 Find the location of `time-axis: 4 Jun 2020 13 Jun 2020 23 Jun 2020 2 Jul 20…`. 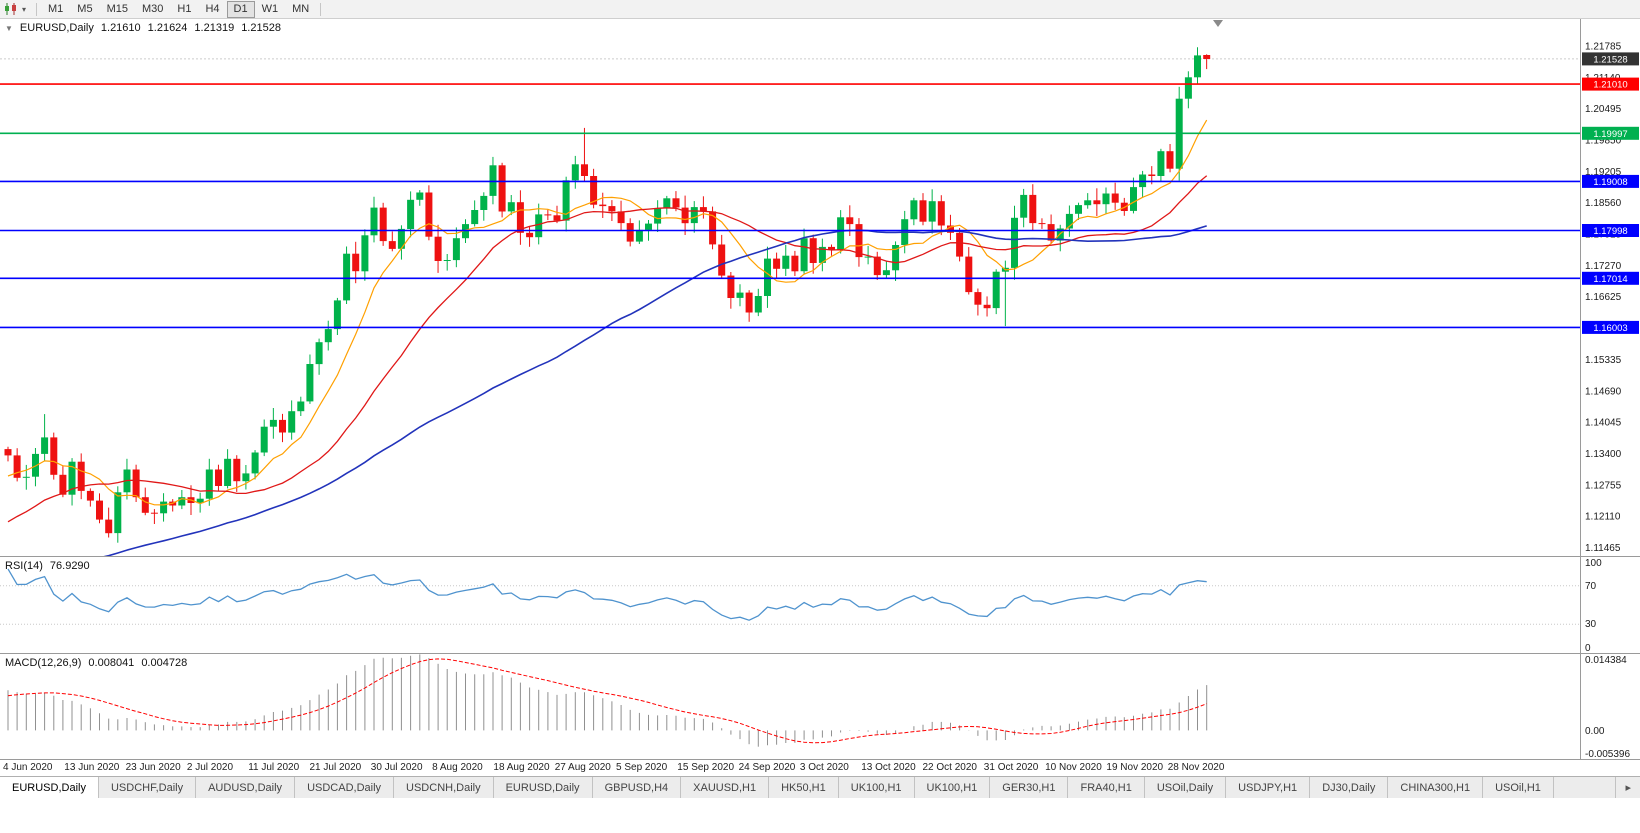

time-axis: 4 Jun 2020 13 Jun 2020 23 Jun 2020 2 Jul 20… is located at coordinates (820, 767).